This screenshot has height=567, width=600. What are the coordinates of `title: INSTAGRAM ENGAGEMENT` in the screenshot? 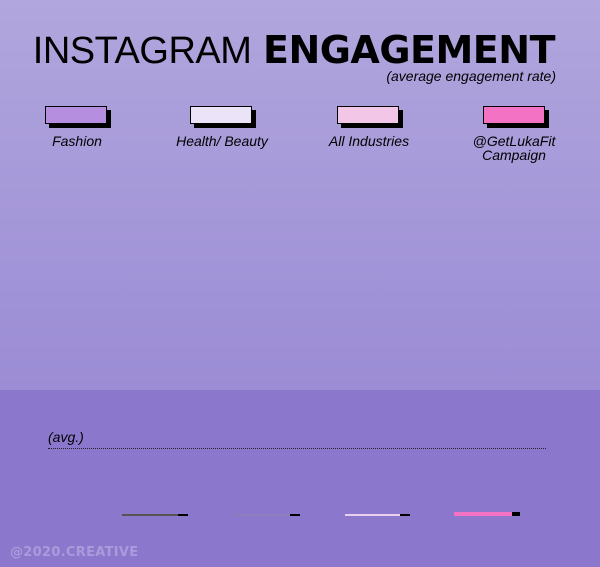 It's located at (294, 50).